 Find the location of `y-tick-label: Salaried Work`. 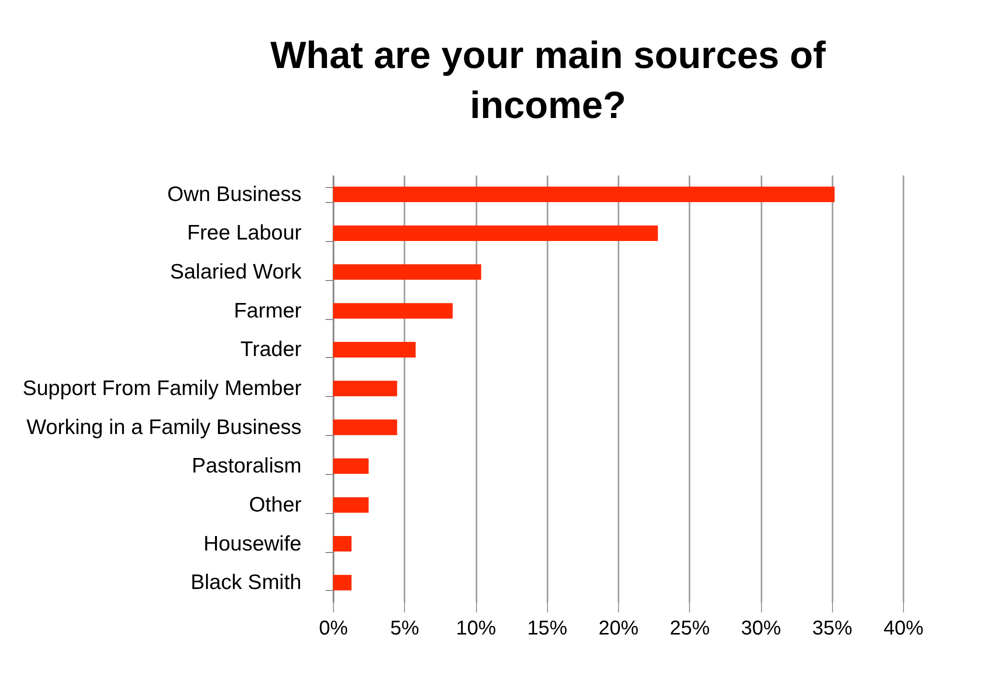

y-tick-label: Salaried Work is located at coordinates (236, 272).